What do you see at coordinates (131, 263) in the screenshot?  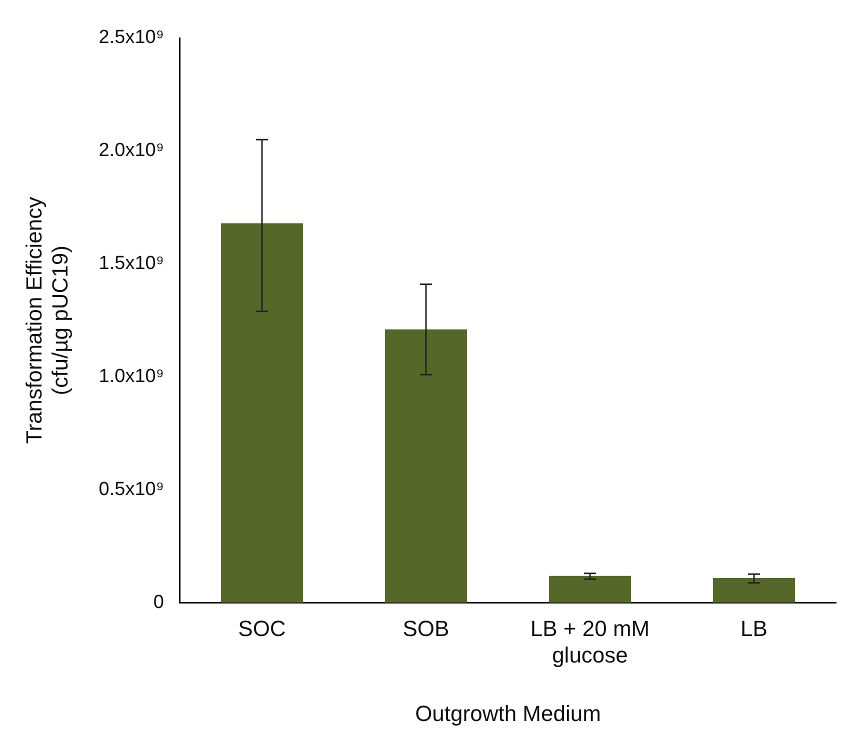 I see `y-tick-label: 1.5x10⁹` at bounding box center [131, 263].